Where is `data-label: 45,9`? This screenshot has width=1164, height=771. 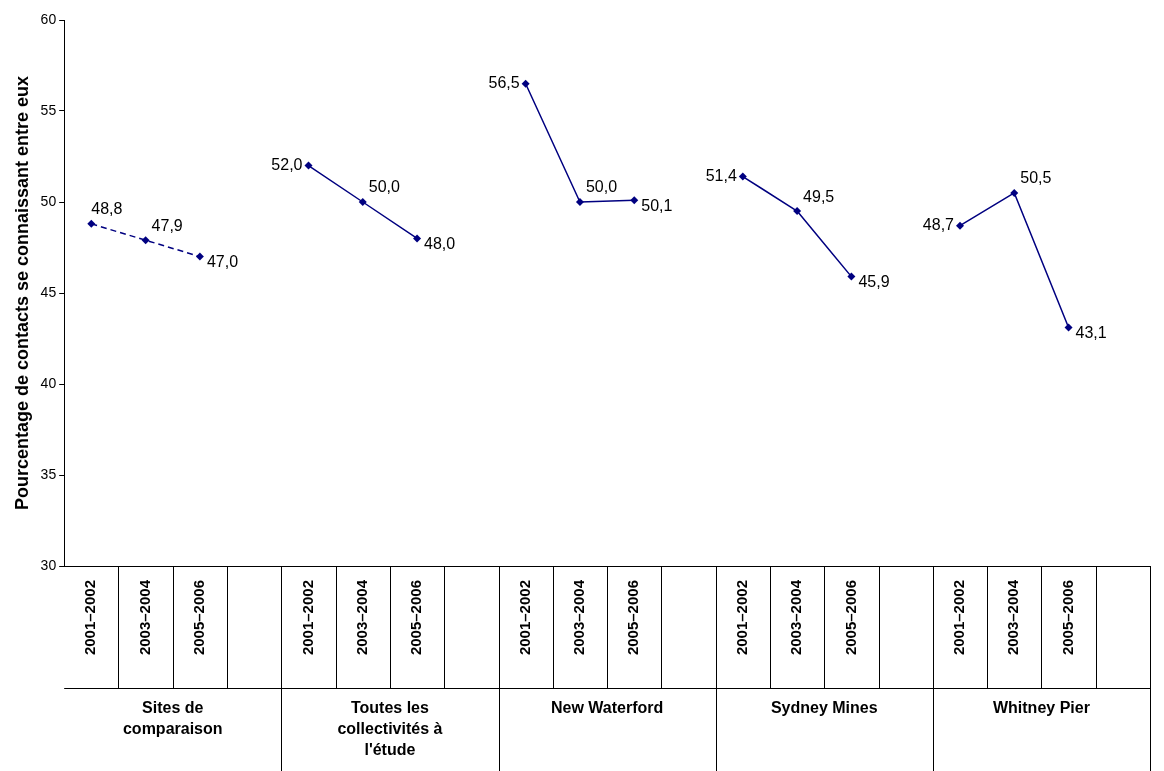 data-label: 45,9 is located at coordinates (874, 282).